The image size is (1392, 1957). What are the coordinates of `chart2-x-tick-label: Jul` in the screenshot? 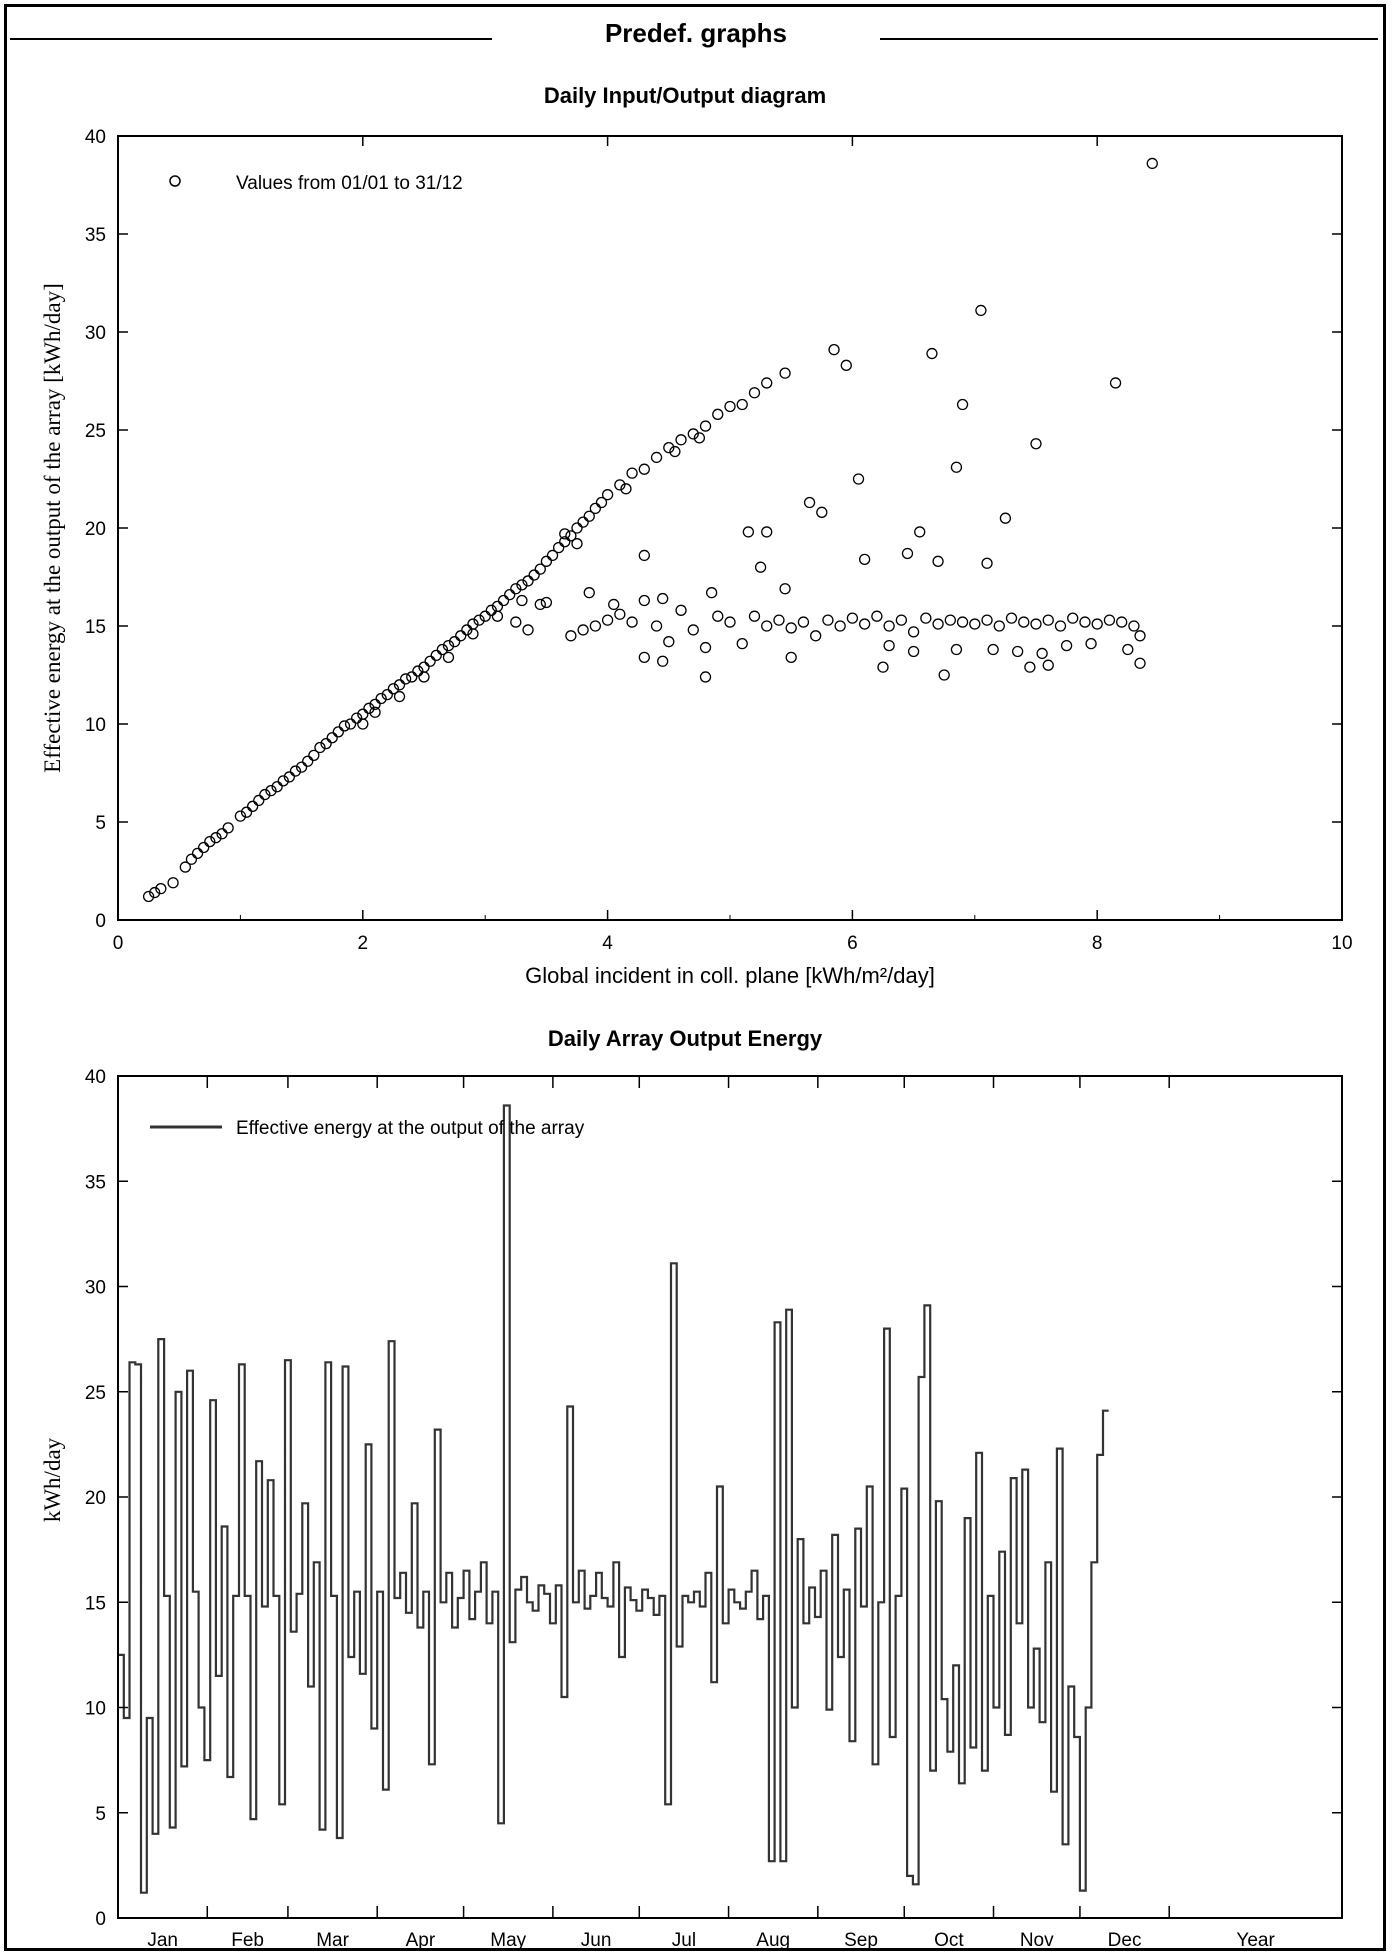 It's located at (684, 1940).